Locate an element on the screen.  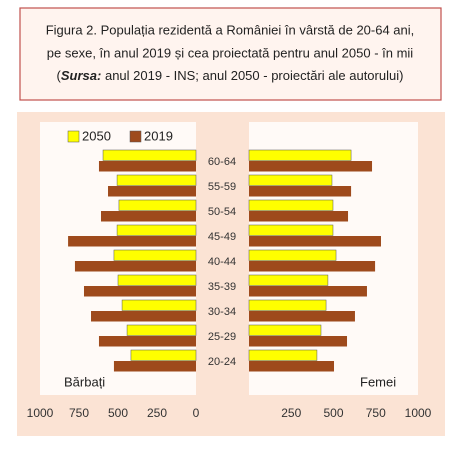
x-tick-label: 0 is located at coordinates (196, 413).